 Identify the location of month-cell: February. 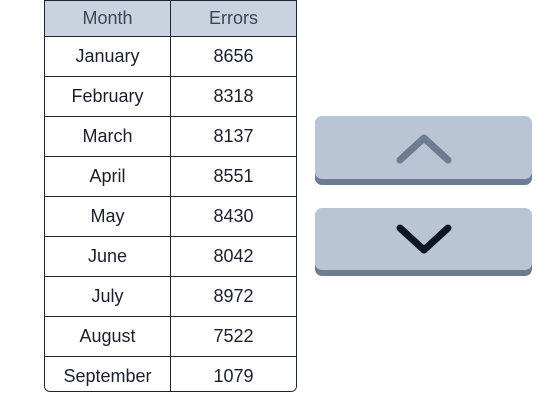
(108, 96).